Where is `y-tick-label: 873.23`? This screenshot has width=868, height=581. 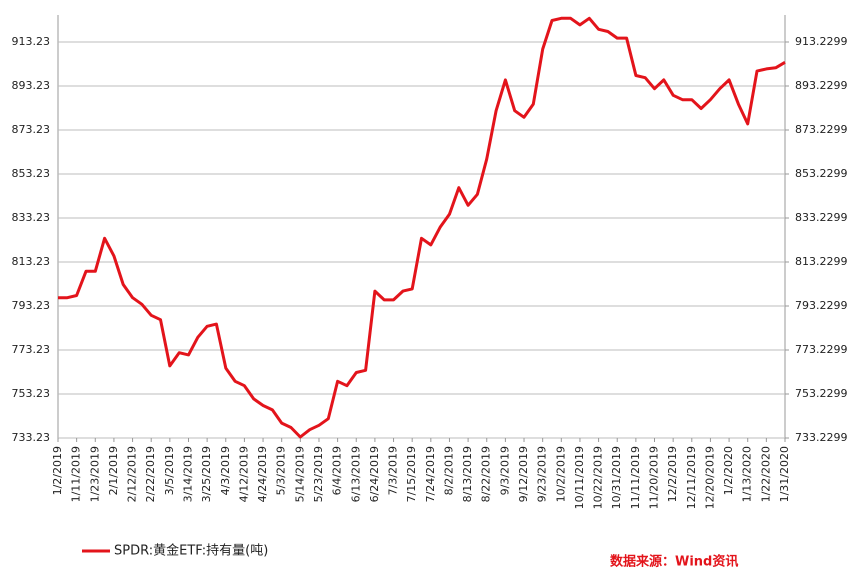 y-tick-label: 873.23 is located at coordinates (31, 129).